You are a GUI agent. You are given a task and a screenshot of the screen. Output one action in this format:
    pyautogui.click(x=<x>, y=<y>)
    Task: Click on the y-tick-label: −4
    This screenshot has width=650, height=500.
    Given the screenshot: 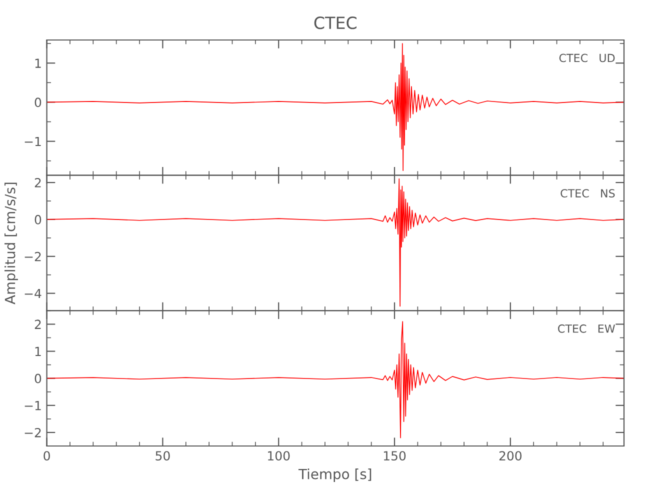 What is the action you would take?
    pyautogui.click(x=33, y=293)
    